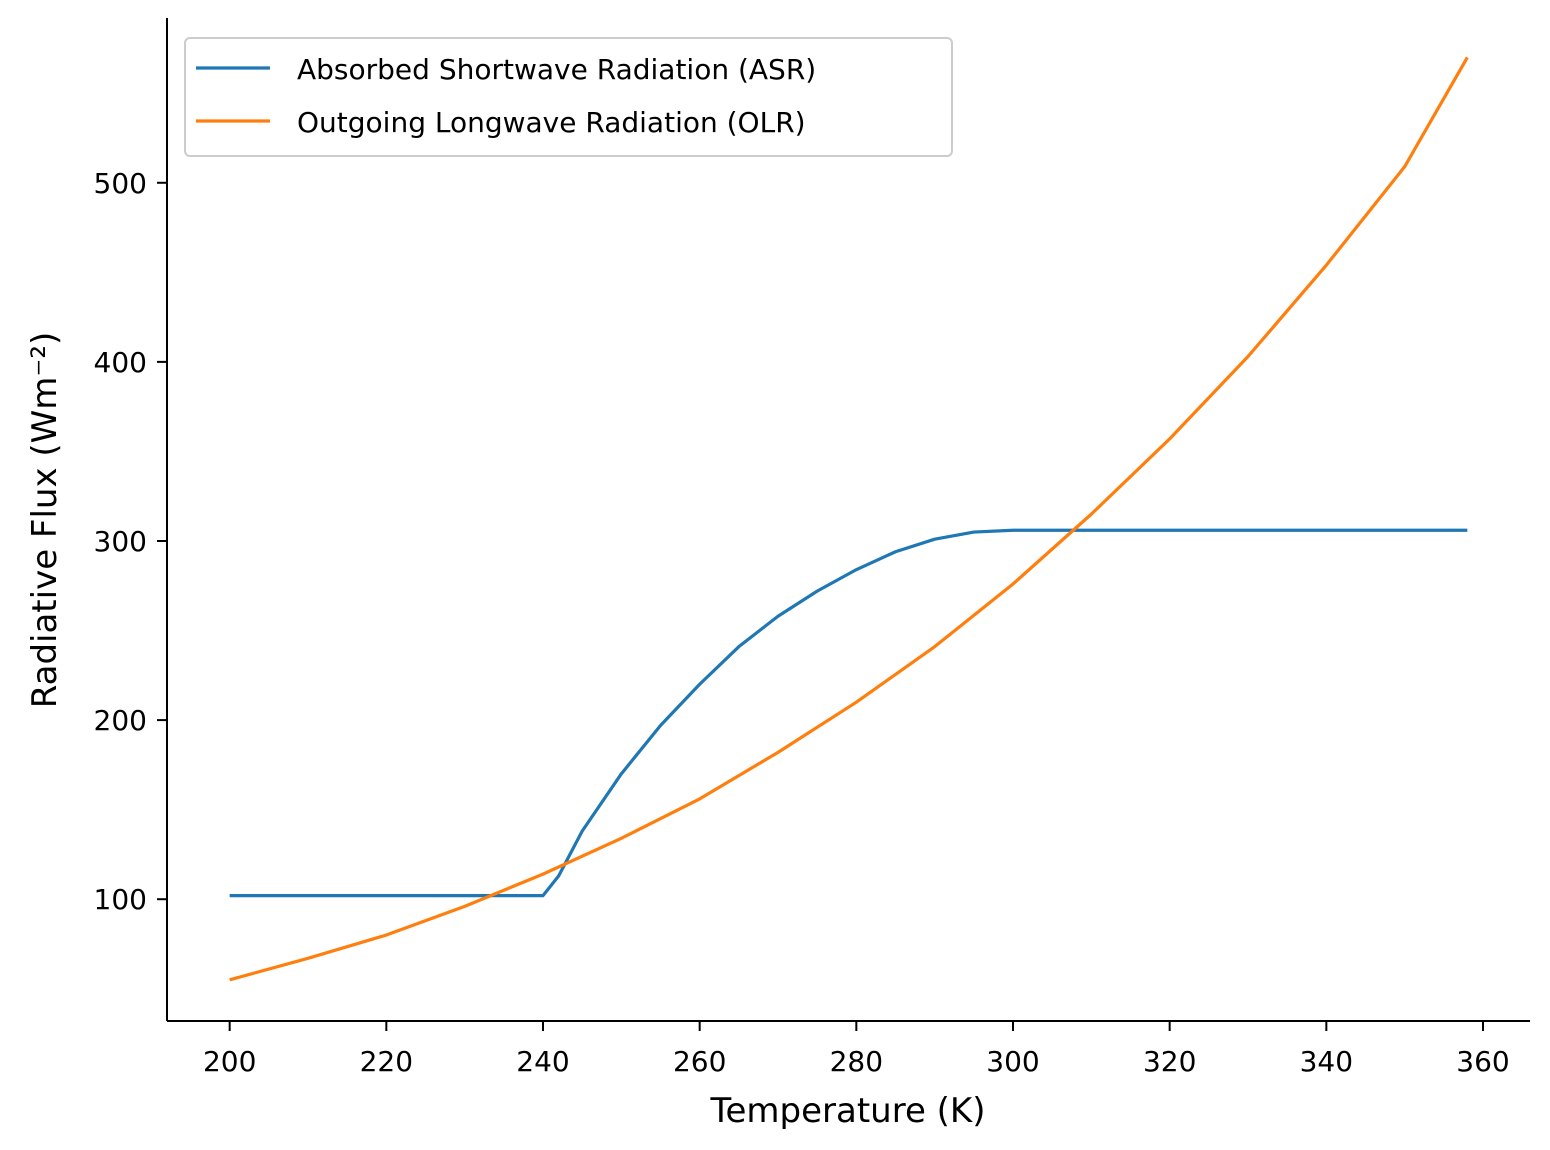 The width and height of the screenshot is (1550, 1150). What do you see at coordinates (856, 1061) in the screenshot?
I see `x-tick-label: 280` at bounding box center [856, 1061].